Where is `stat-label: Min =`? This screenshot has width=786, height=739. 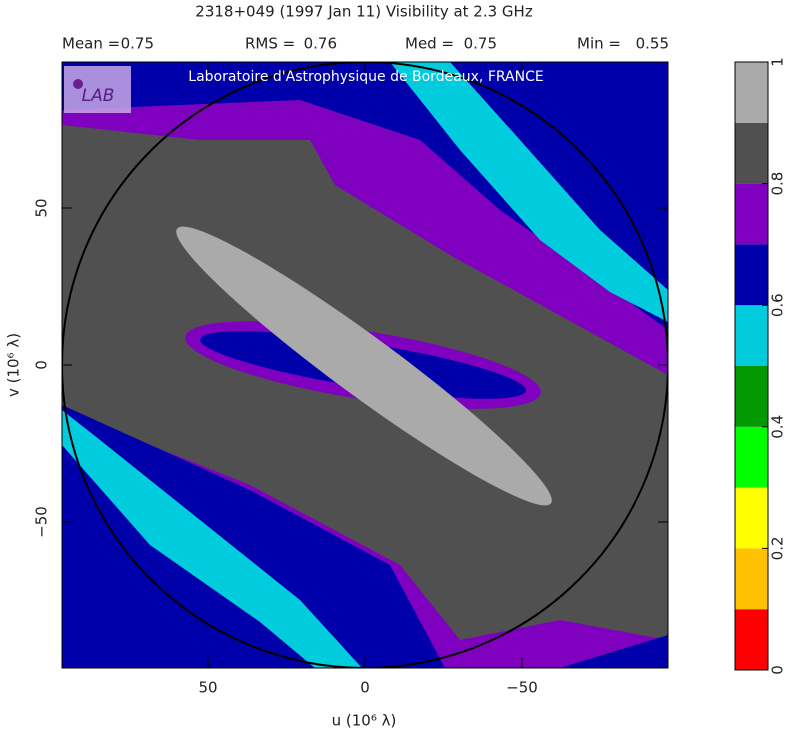
stat-label: Min = is located at coordinates (599, 44).